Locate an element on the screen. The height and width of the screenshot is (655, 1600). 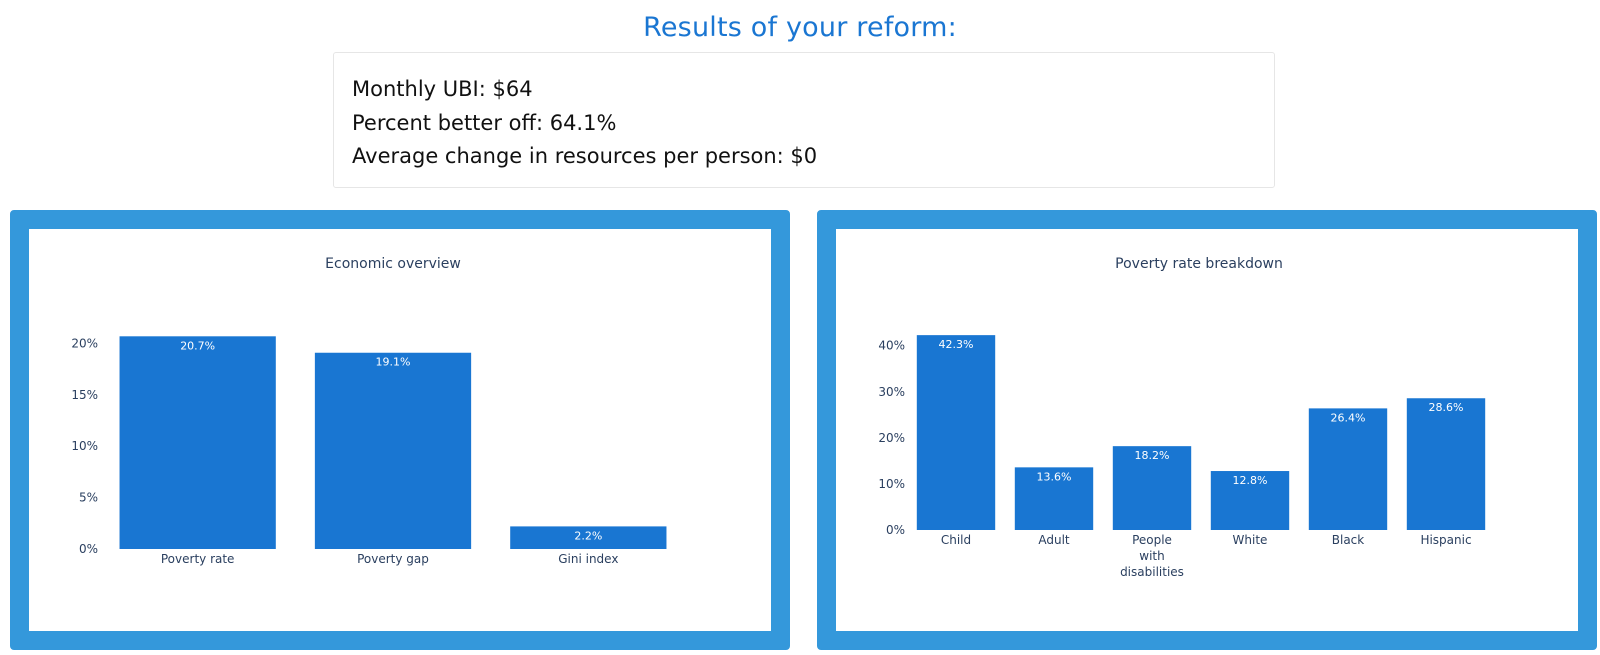
y-tick-label: 40% is located at coordinates (891, 346).